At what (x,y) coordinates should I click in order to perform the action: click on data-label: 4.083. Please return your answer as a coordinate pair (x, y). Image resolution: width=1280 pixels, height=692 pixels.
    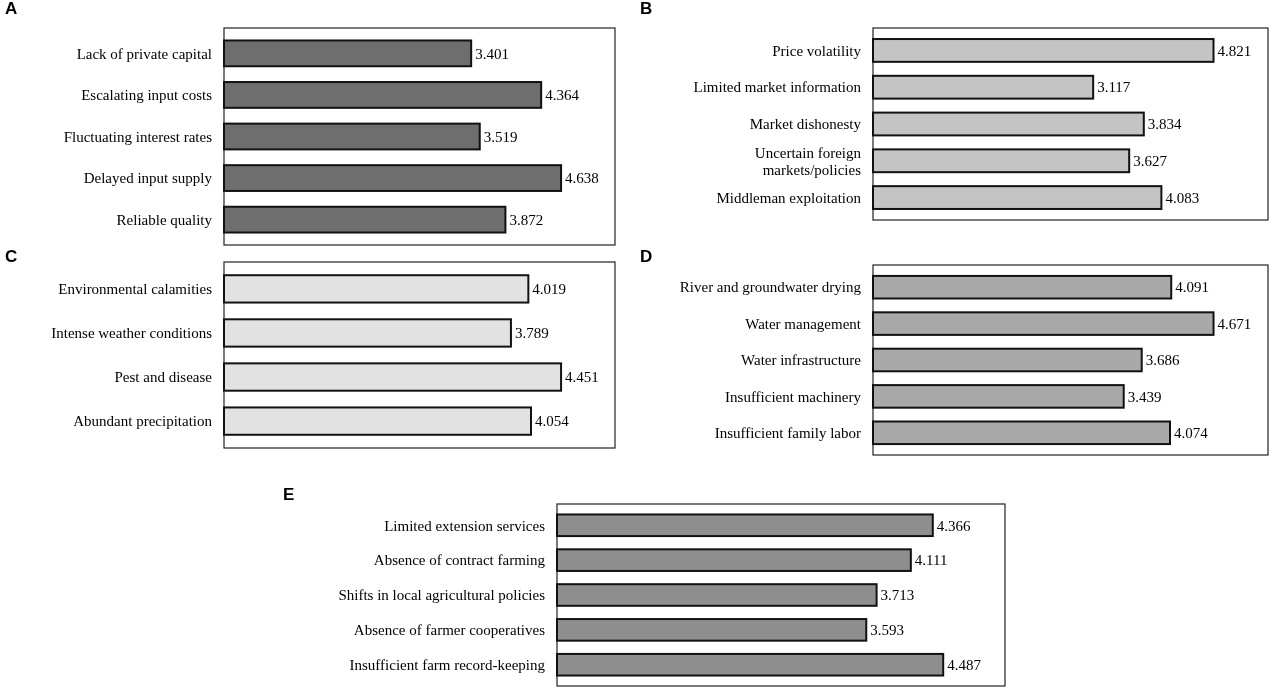
    Looking at the image, I should click on (1182, 197).